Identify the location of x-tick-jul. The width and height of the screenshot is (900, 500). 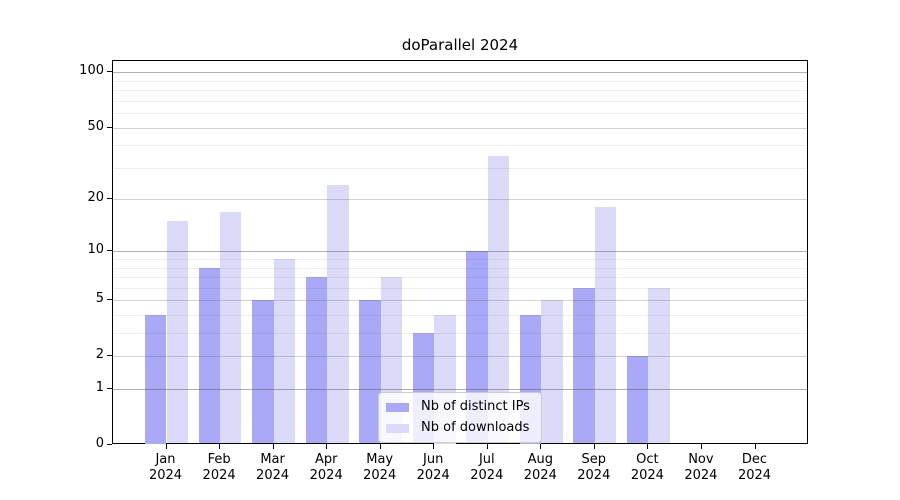
(487, 446).